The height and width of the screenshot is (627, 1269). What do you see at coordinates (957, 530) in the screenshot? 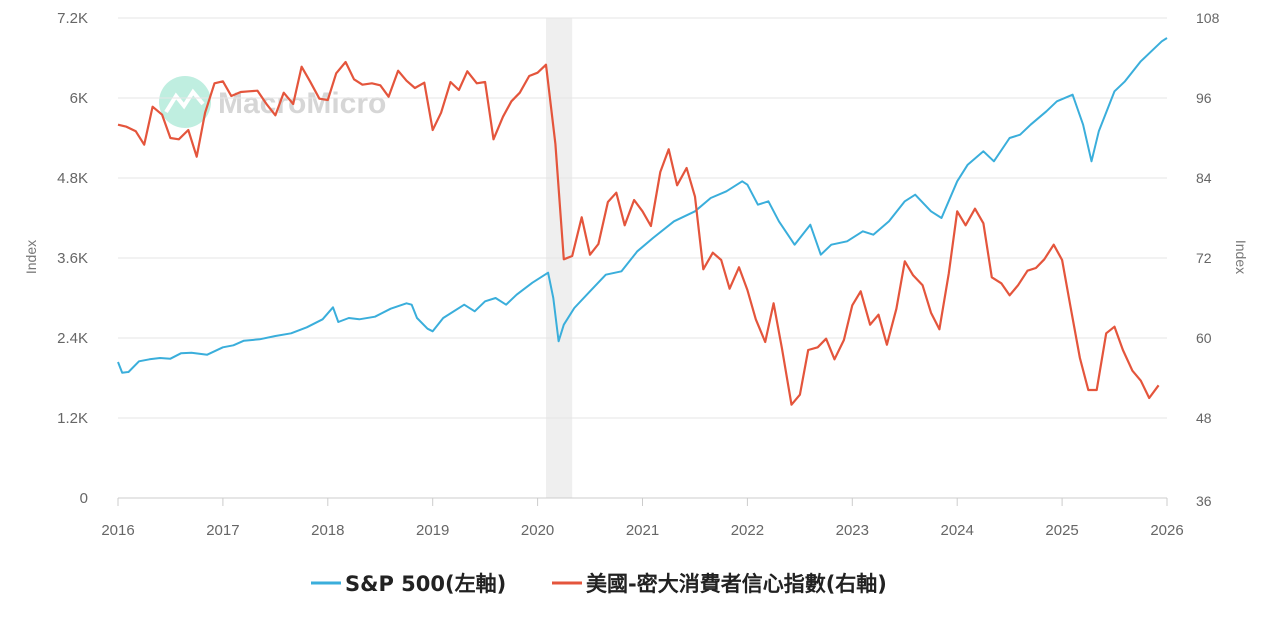
I see `x-tick-label: 2024` at bounding box center [957, 530].